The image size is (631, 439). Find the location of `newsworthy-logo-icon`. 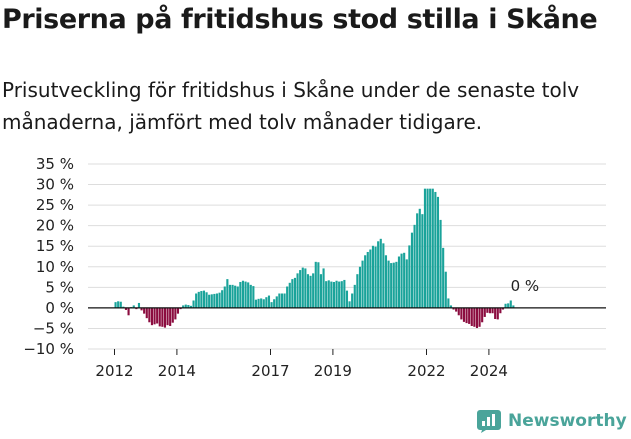

newsworthy-logo-icon is located at coordinates (489, 421).